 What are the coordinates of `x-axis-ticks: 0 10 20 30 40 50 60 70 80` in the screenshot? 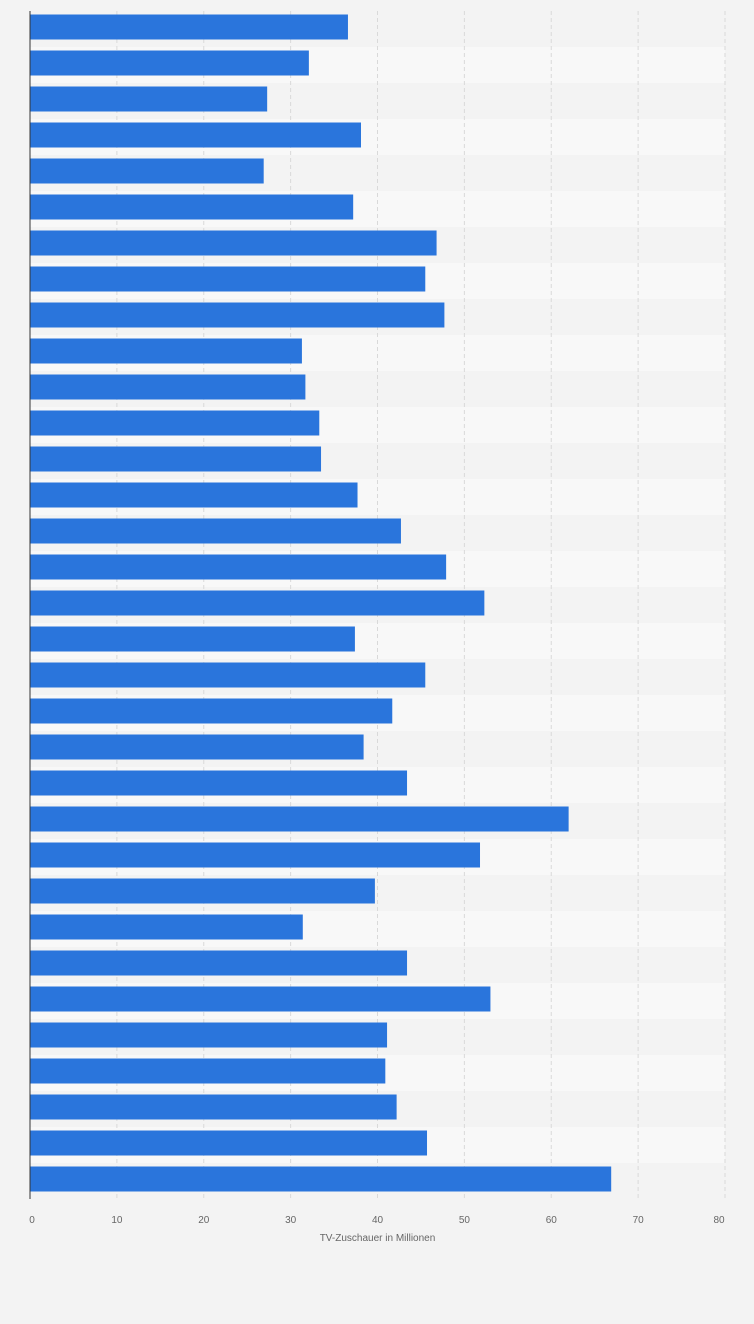 It's located at (377, 1220).